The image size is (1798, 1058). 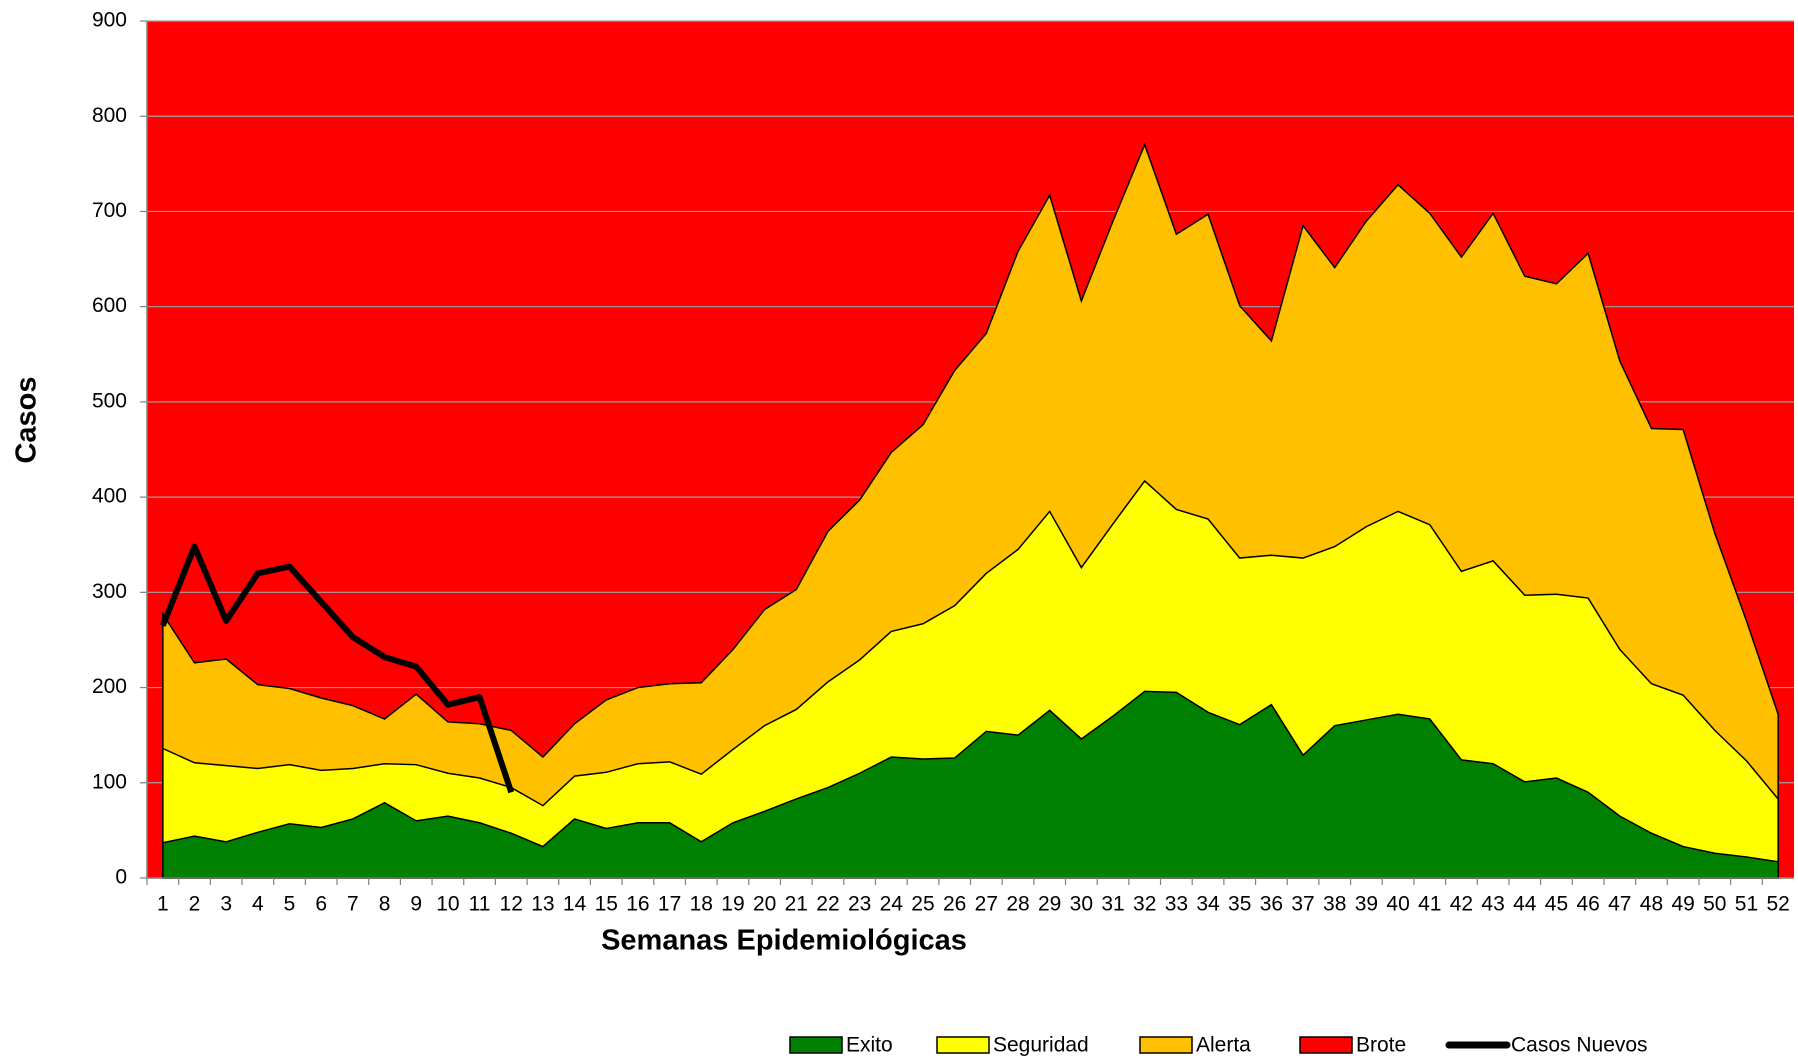 What do you see at coordinates (1176, 904) in the screenshot?
I see `x-tick-label: 33` at bounding box center [1176, 904].